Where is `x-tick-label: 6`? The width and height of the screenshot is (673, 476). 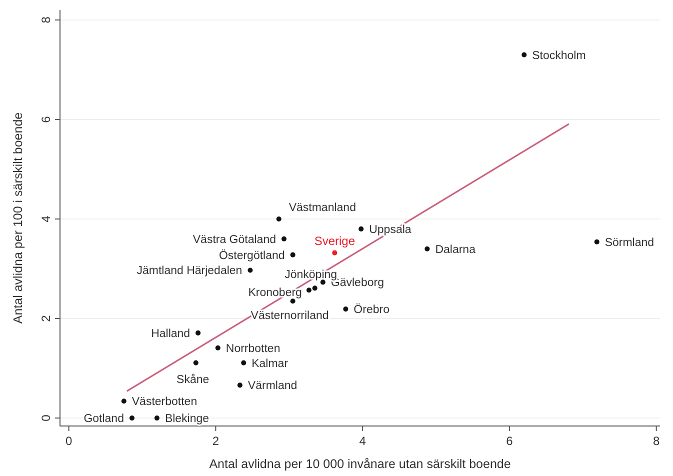
x-tick-label: 6 is located at coordinates (510, 441).